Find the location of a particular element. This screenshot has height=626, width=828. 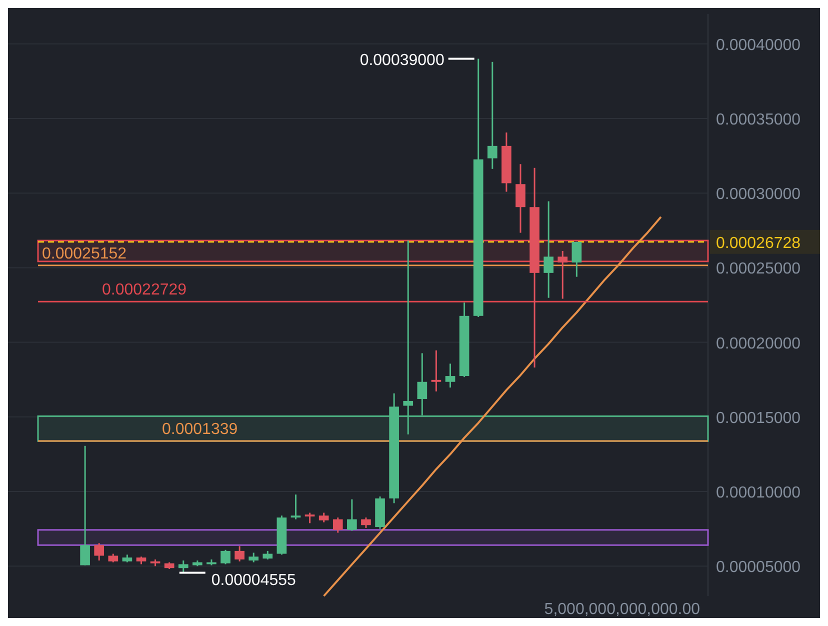

y-tick-label: 0.00025000 is located at coordinates (758, 269).